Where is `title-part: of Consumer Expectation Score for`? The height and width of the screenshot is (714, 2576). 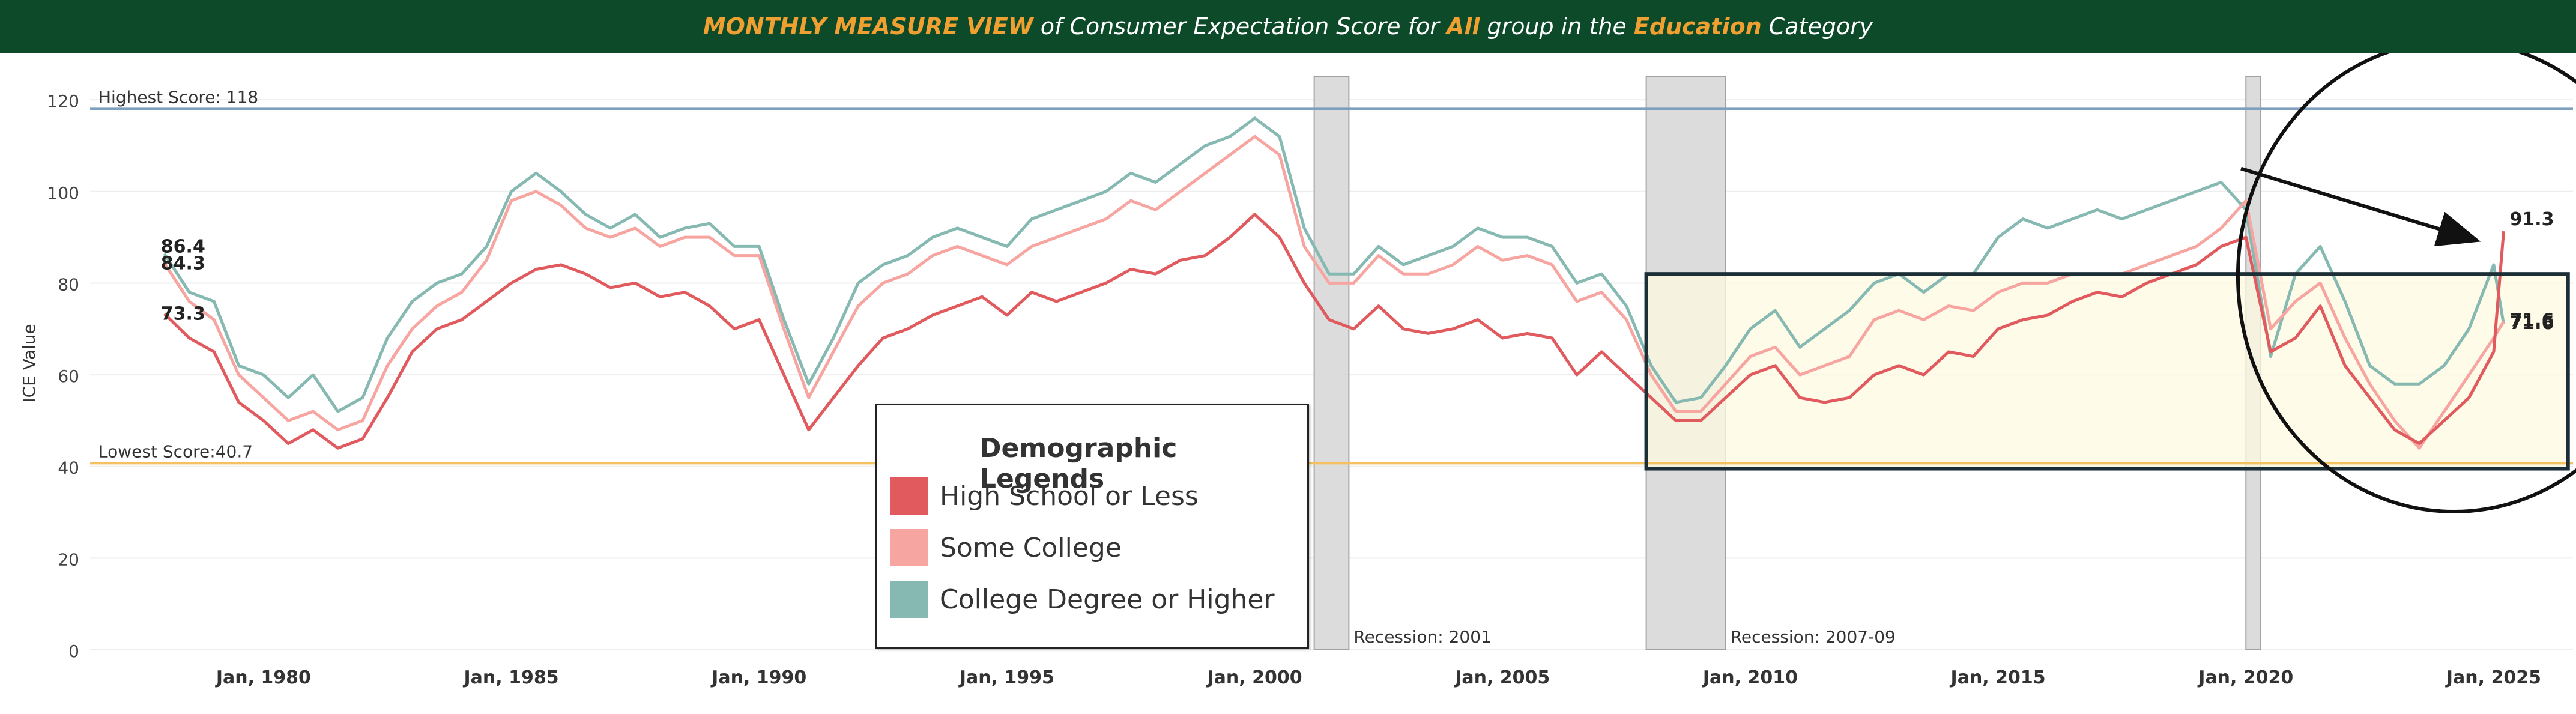 title-part: of Consumer Expectation Score for is located at coordinates (1240, 27).